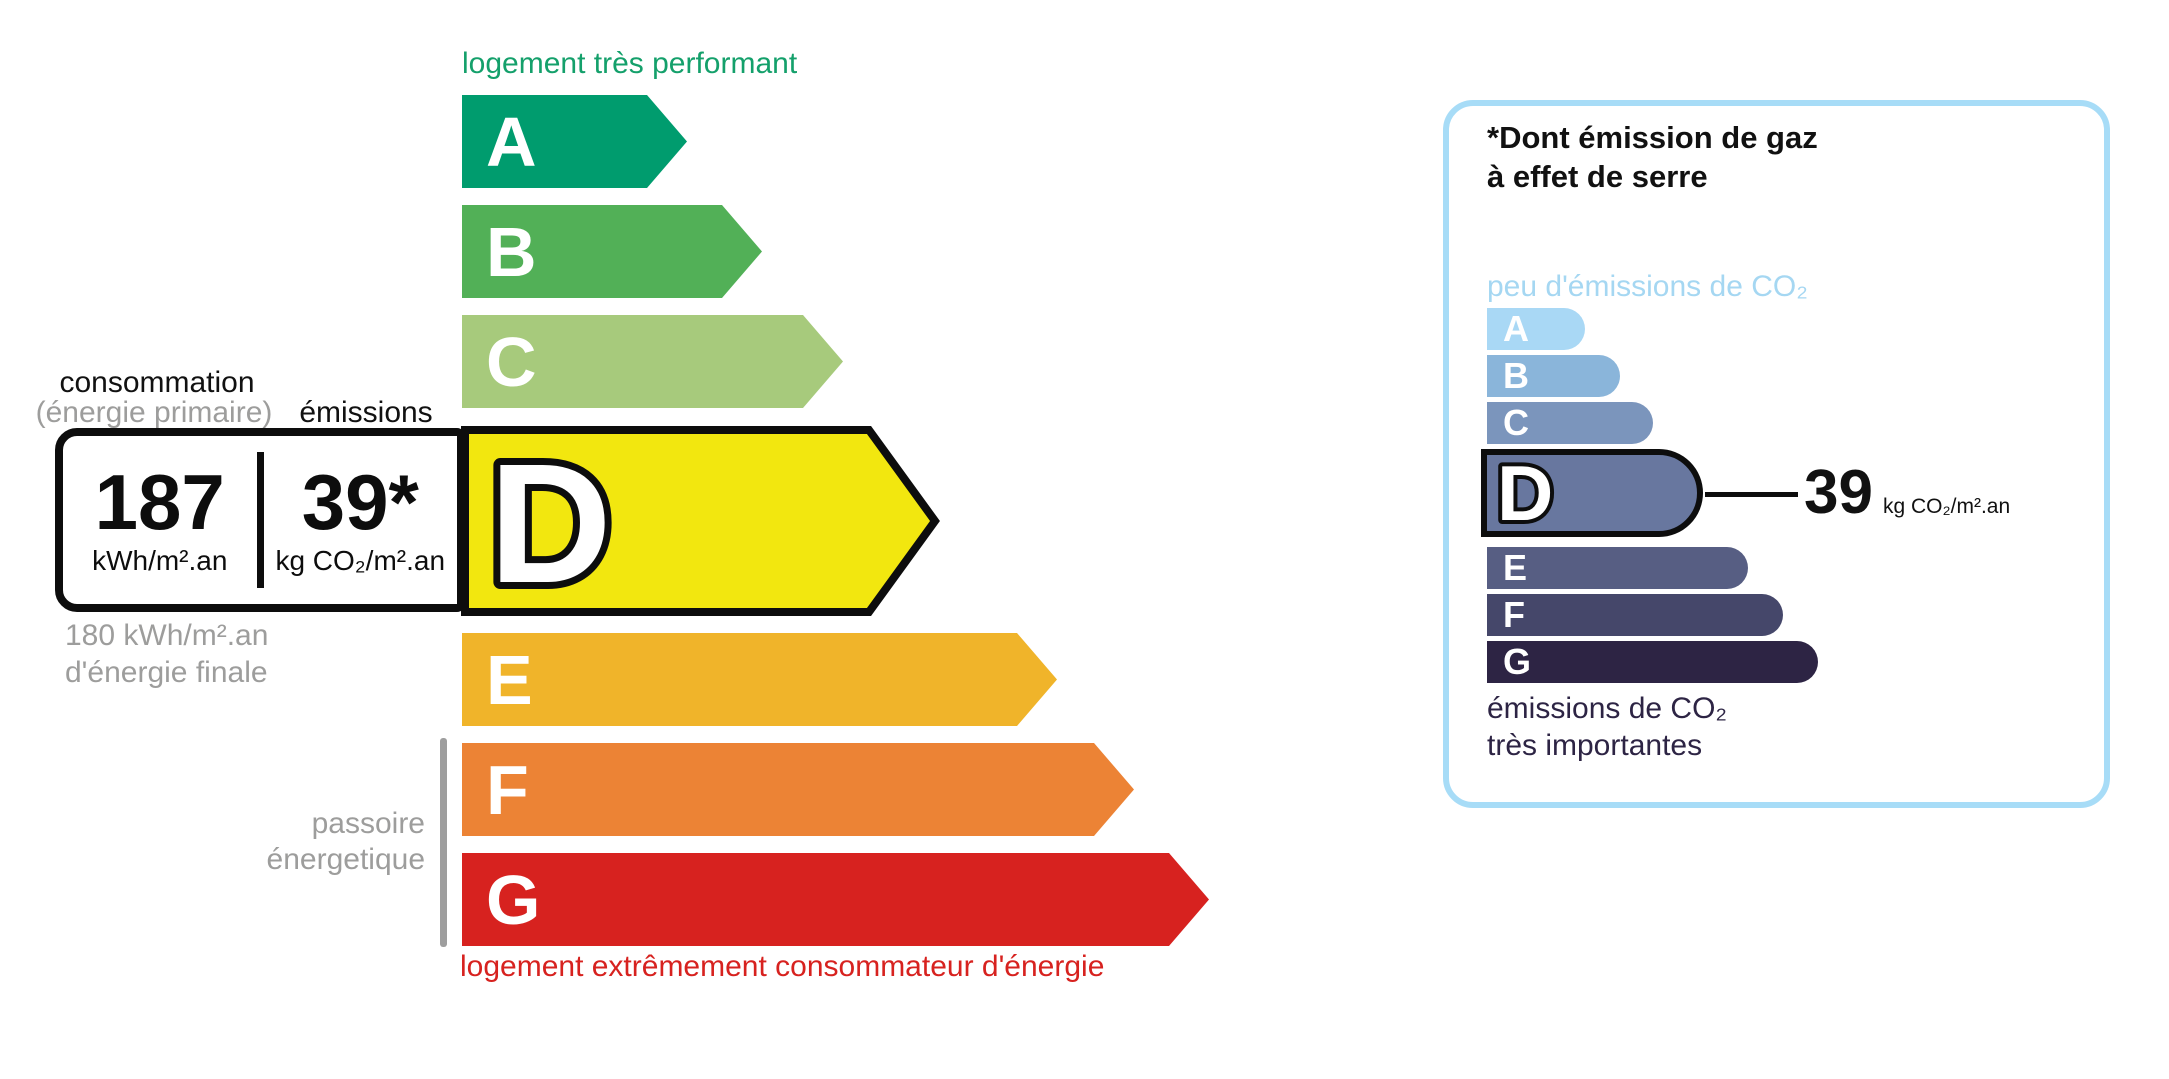 This screenshot has width=2169, height=1079. Describe the element at coordinates (1652, 662) in the screenshot. I see `co2-class-bar-g: G` at that location.